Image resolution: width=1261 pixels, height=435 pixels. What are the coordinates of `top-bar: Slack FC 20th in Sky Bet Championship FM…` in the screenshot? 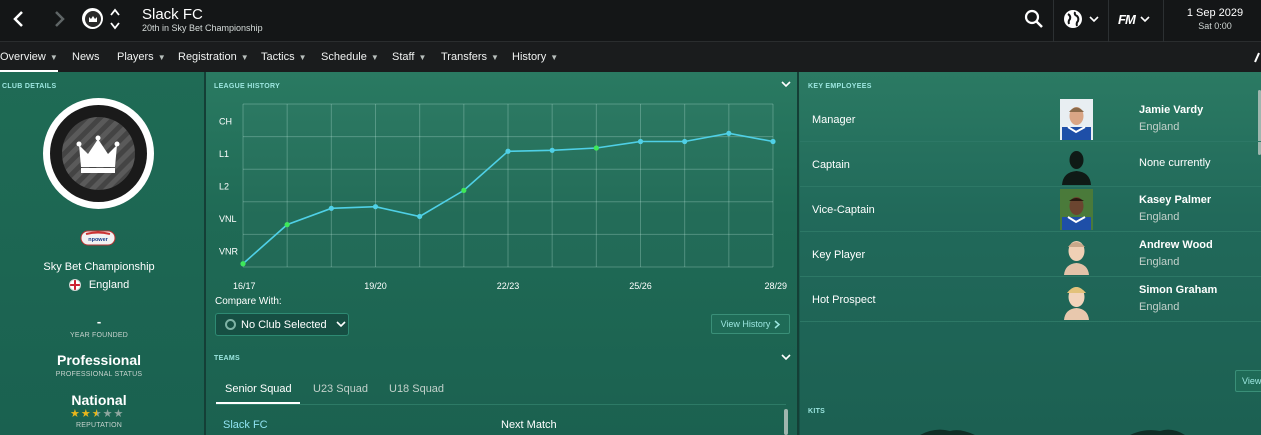 It's located at (630, 21).